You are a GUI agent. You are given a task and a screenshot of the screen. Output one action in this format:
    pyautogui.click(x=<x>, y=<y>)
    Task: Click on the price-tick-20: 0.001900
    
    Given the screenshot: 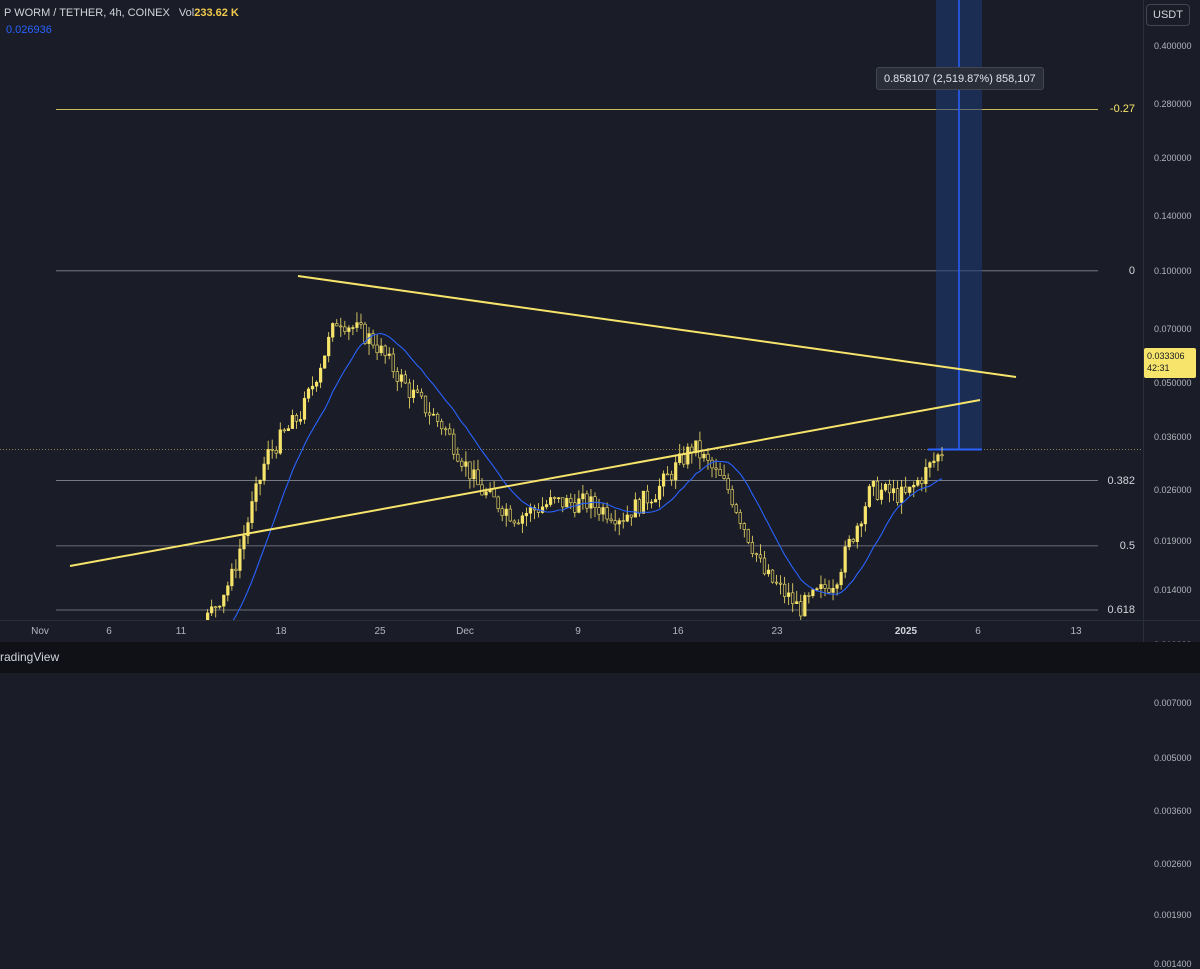 What is the action you would take?
    pyautogui.click(x=1173, y=914)
    